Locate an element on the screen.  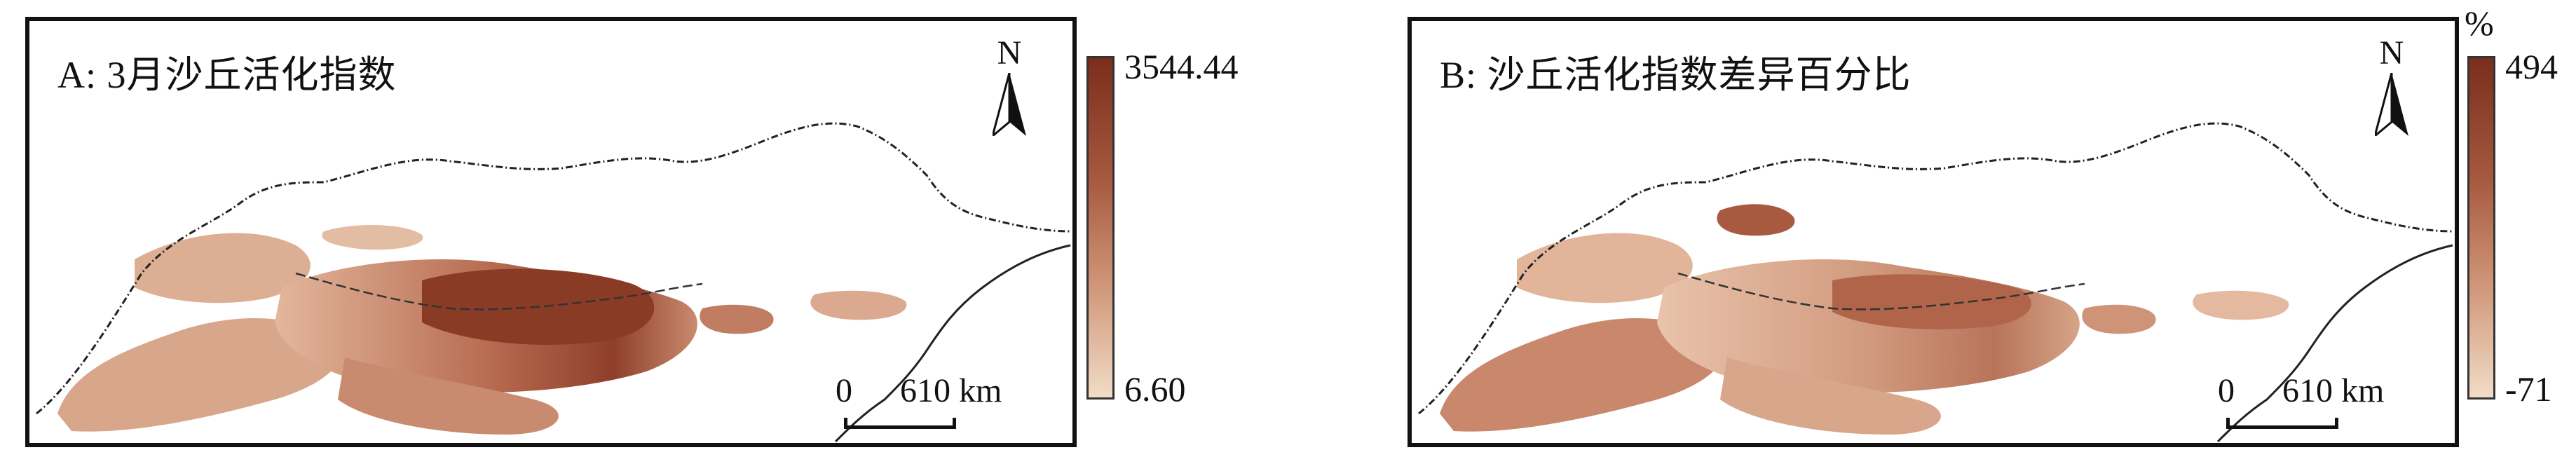
legend-min: 6.60 is located at coordinates (1155, 389).